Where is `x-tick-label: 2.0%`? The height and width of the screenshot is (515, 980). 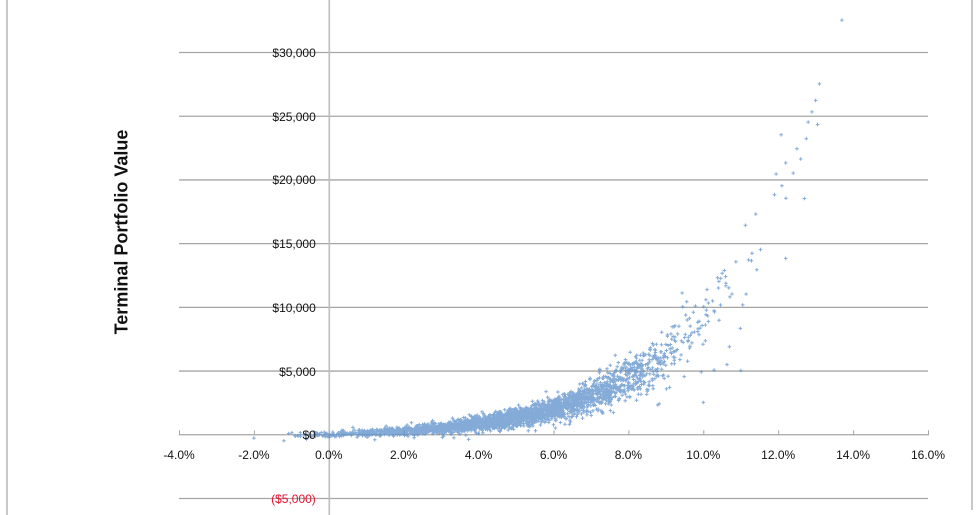 x-tick-label: 2.0% is located at coordinates (404, 455).